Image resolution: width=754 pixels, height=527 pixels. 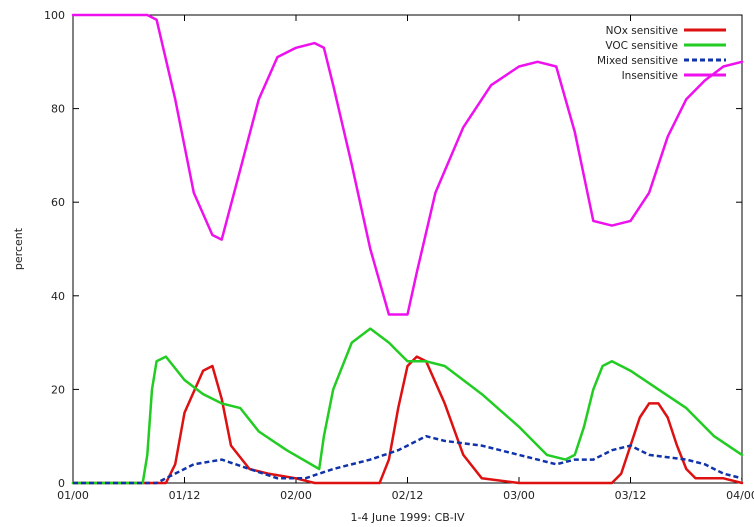 I want to click on x-tick-label: 01/00, so click(x=73, y=495).